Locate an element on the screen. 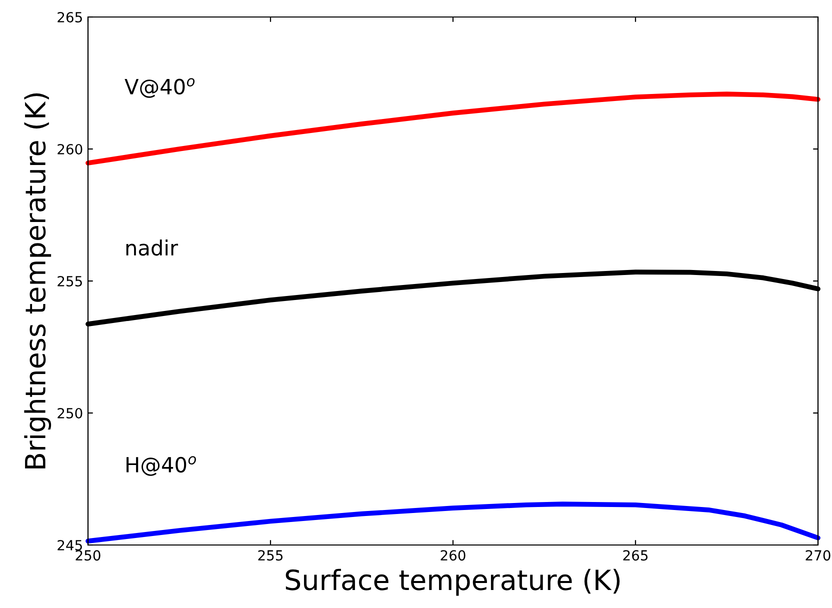 The image size is (832, 608). y-axis-title: Brightness temperature (K) is located at coordinates (38, 280).